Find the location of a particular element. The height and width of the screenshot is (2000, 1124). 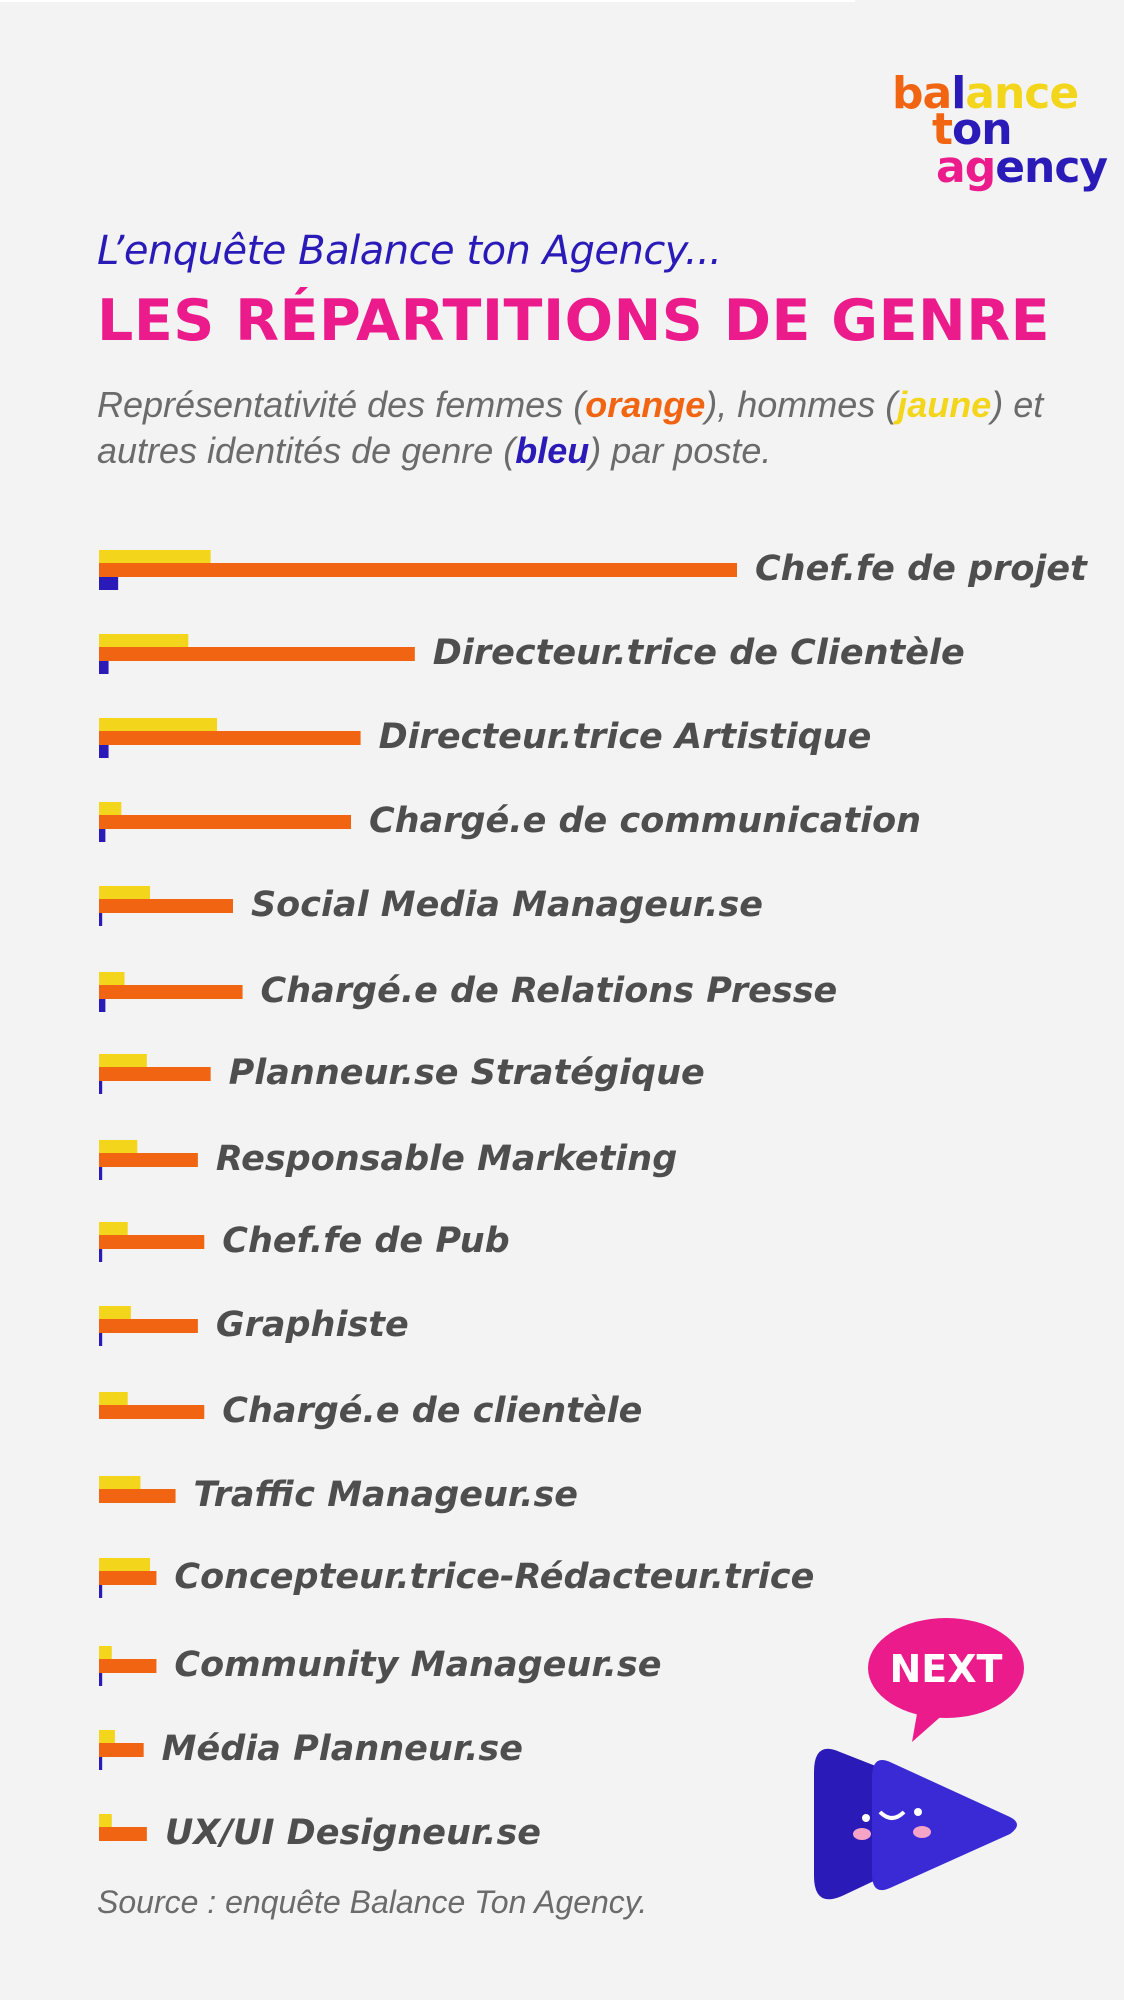

legend-yellow: jaune is located at coordinates (944, 404).